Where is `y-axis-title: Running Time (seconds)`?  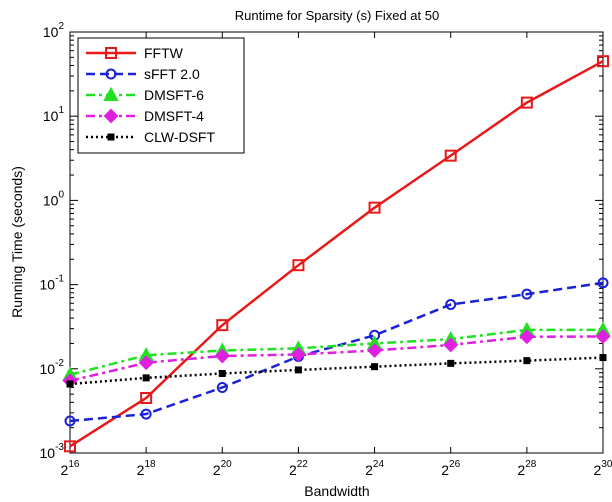 y-axis-title: Running Time (seconds) is located at coordinates (17, 242).